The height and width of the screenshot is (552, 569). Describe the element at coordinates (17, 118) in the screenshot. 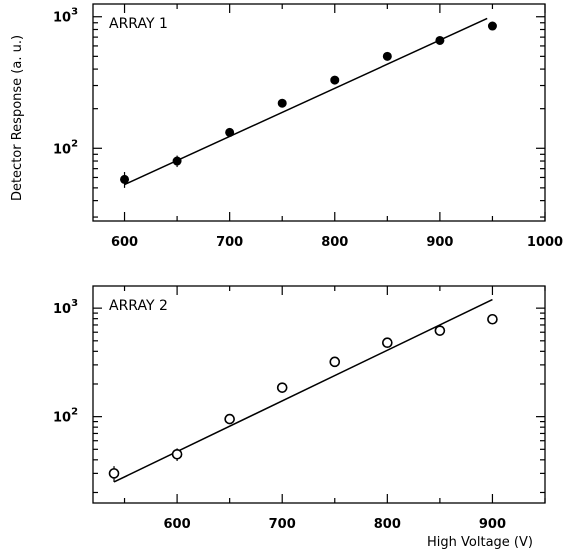

I see `y-axis-label: Detector Response (a. u.)` at that location.